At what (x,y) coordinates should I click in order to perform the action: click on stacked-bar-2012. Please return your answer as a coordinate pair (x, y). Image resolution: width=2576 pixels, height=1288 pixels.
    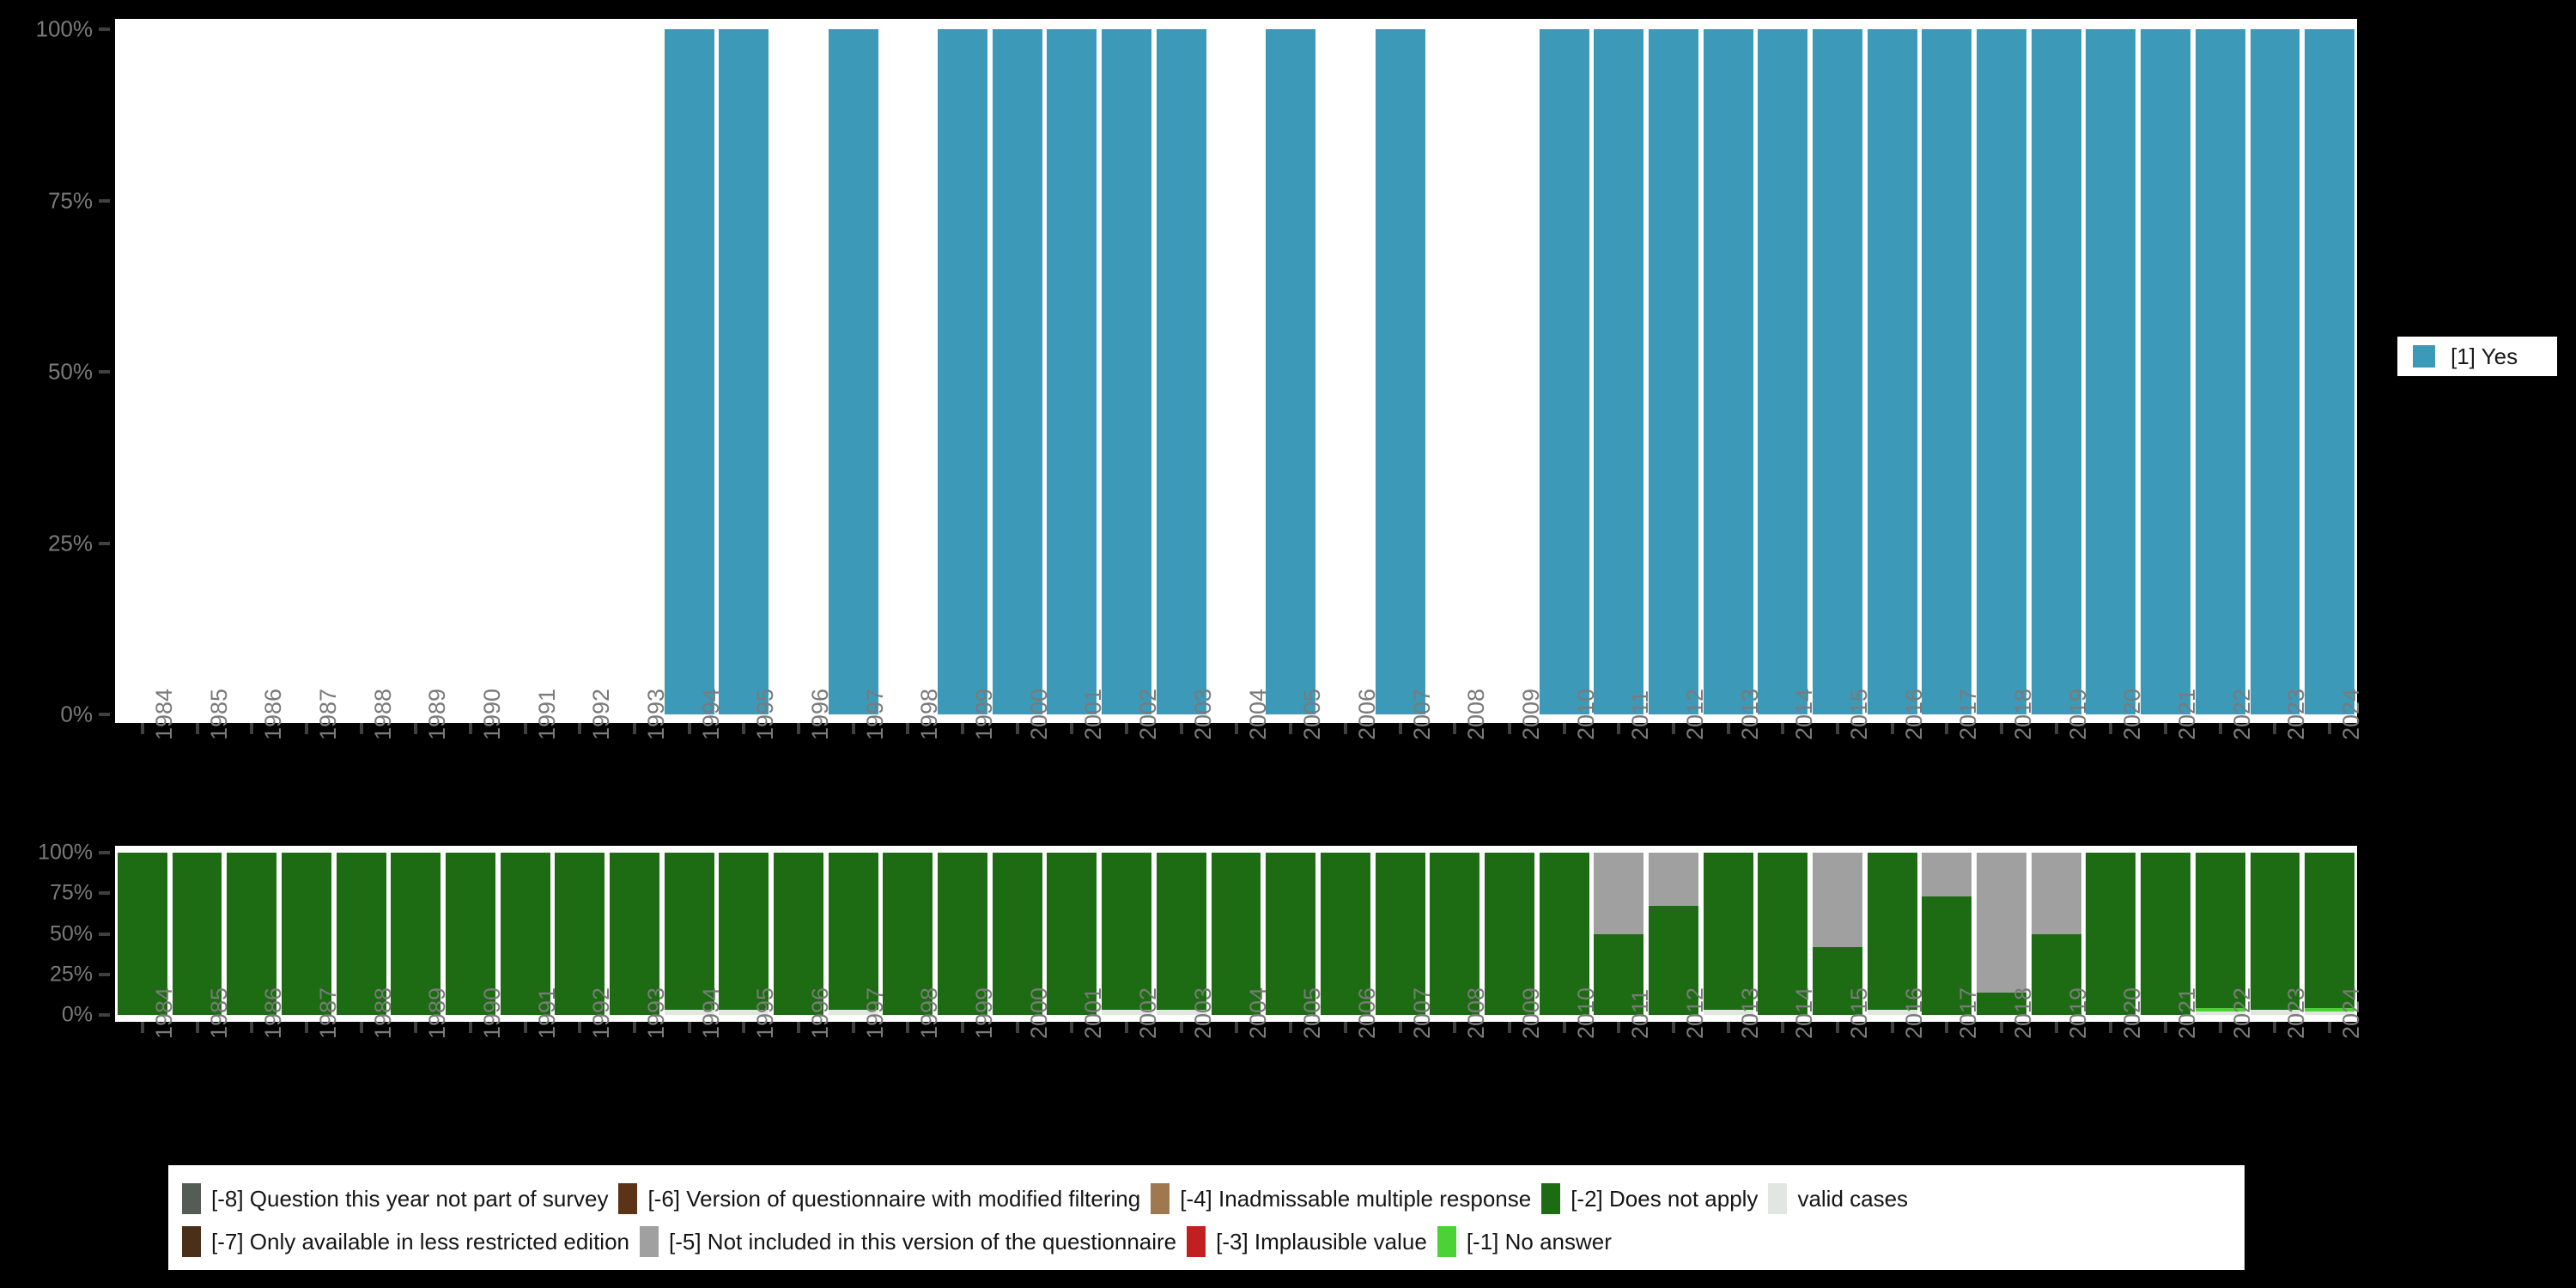
    Looking at the image, I should click on (1673, 934).